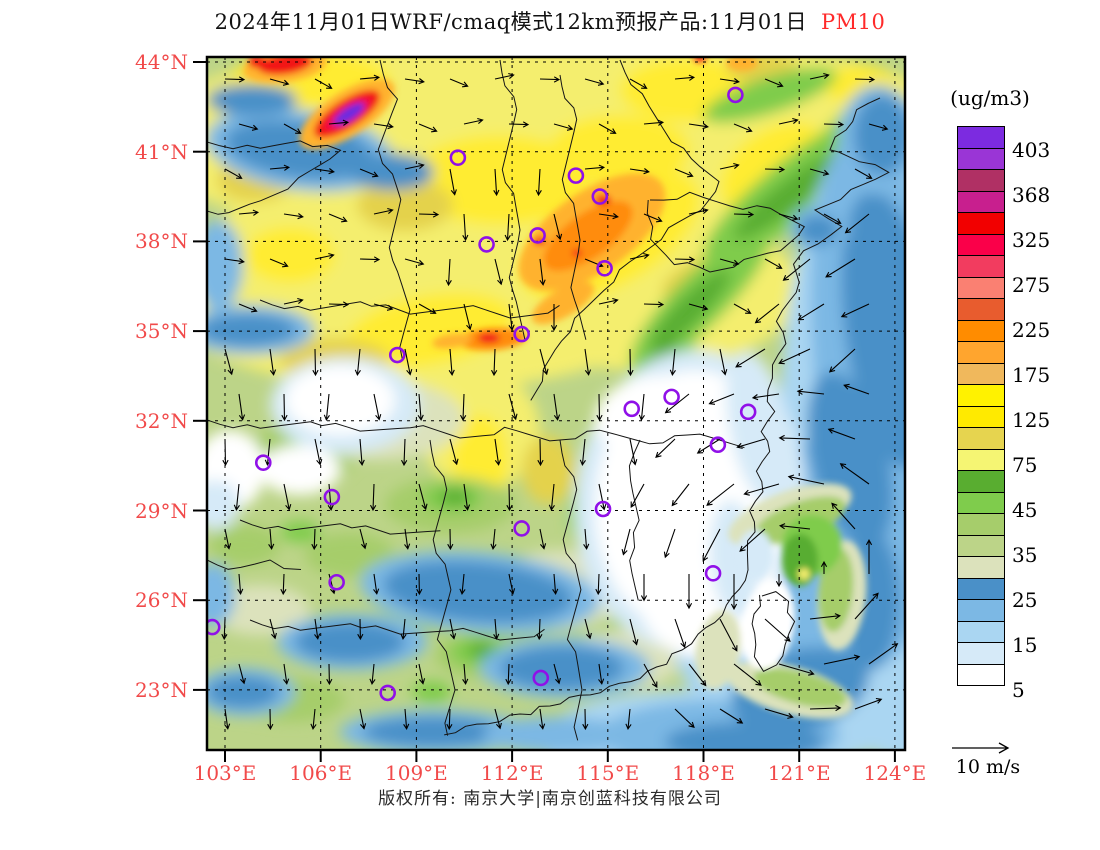  I want to click on page-title: 2024年11月01日WRF/cmaq模式12km预报产品:11月01日 PM10, so click(550, 21).